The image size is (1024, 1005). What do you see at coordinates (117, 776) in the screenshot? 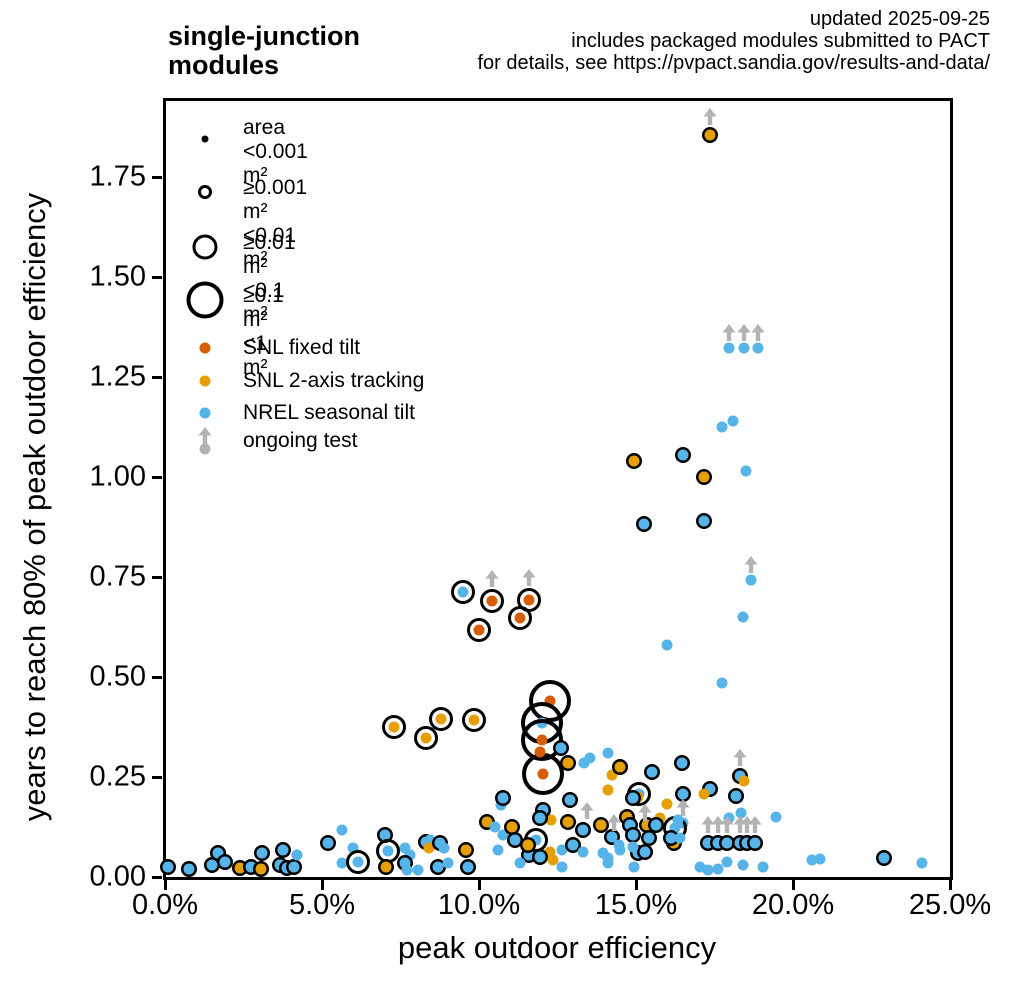
I see `y-tick-label: 0.25` at bounding box center [117, 776].